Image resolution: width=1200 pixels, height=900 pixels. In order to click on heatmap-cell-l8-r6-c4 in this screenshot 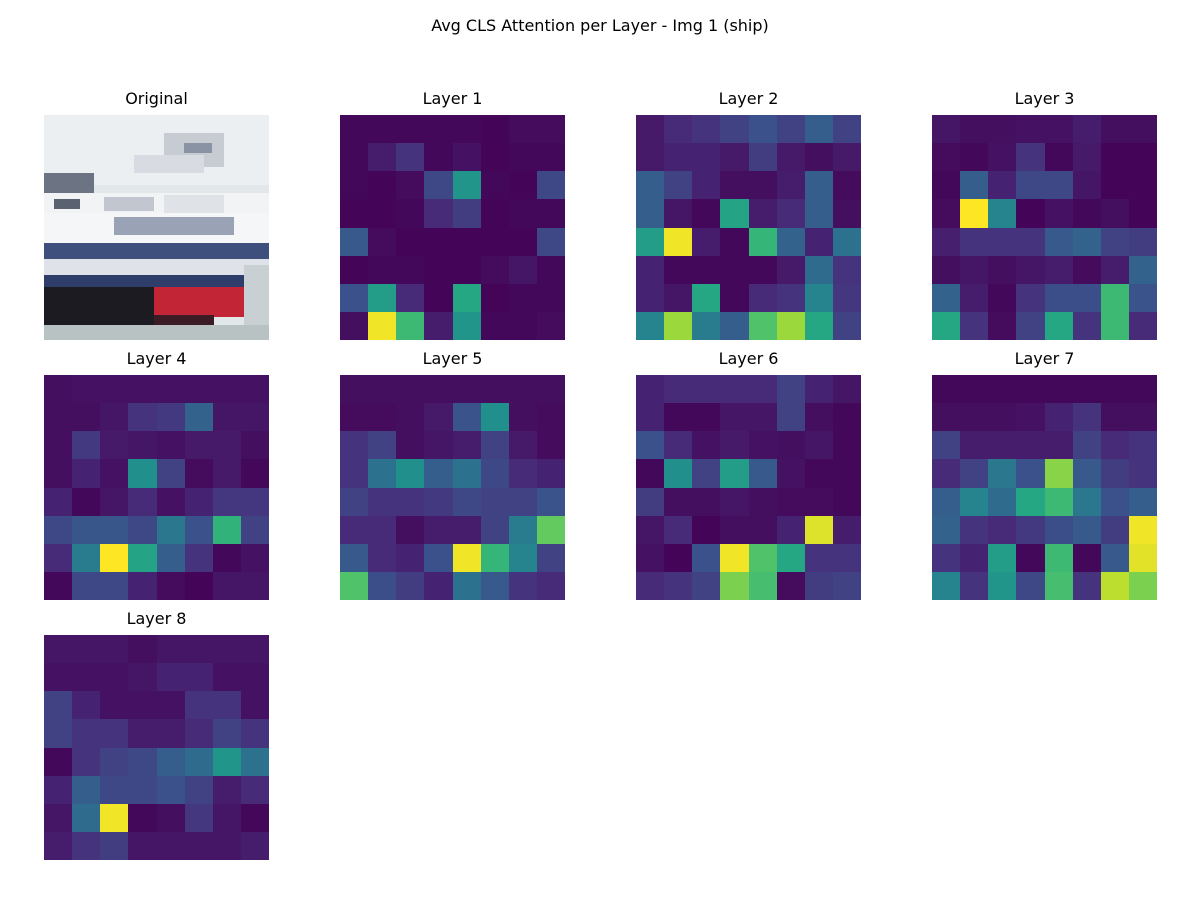, I will do `click(170, 817)`.